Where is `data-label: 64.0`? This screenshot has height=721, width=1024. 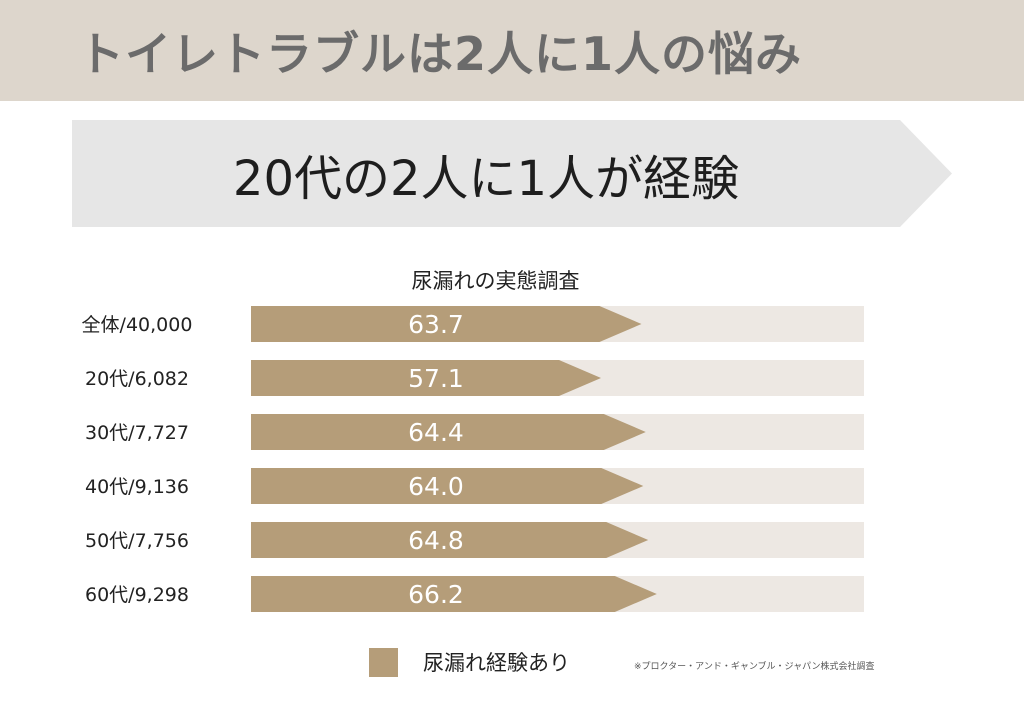 data-label: 64.0 is located at coordinates (436, 486).